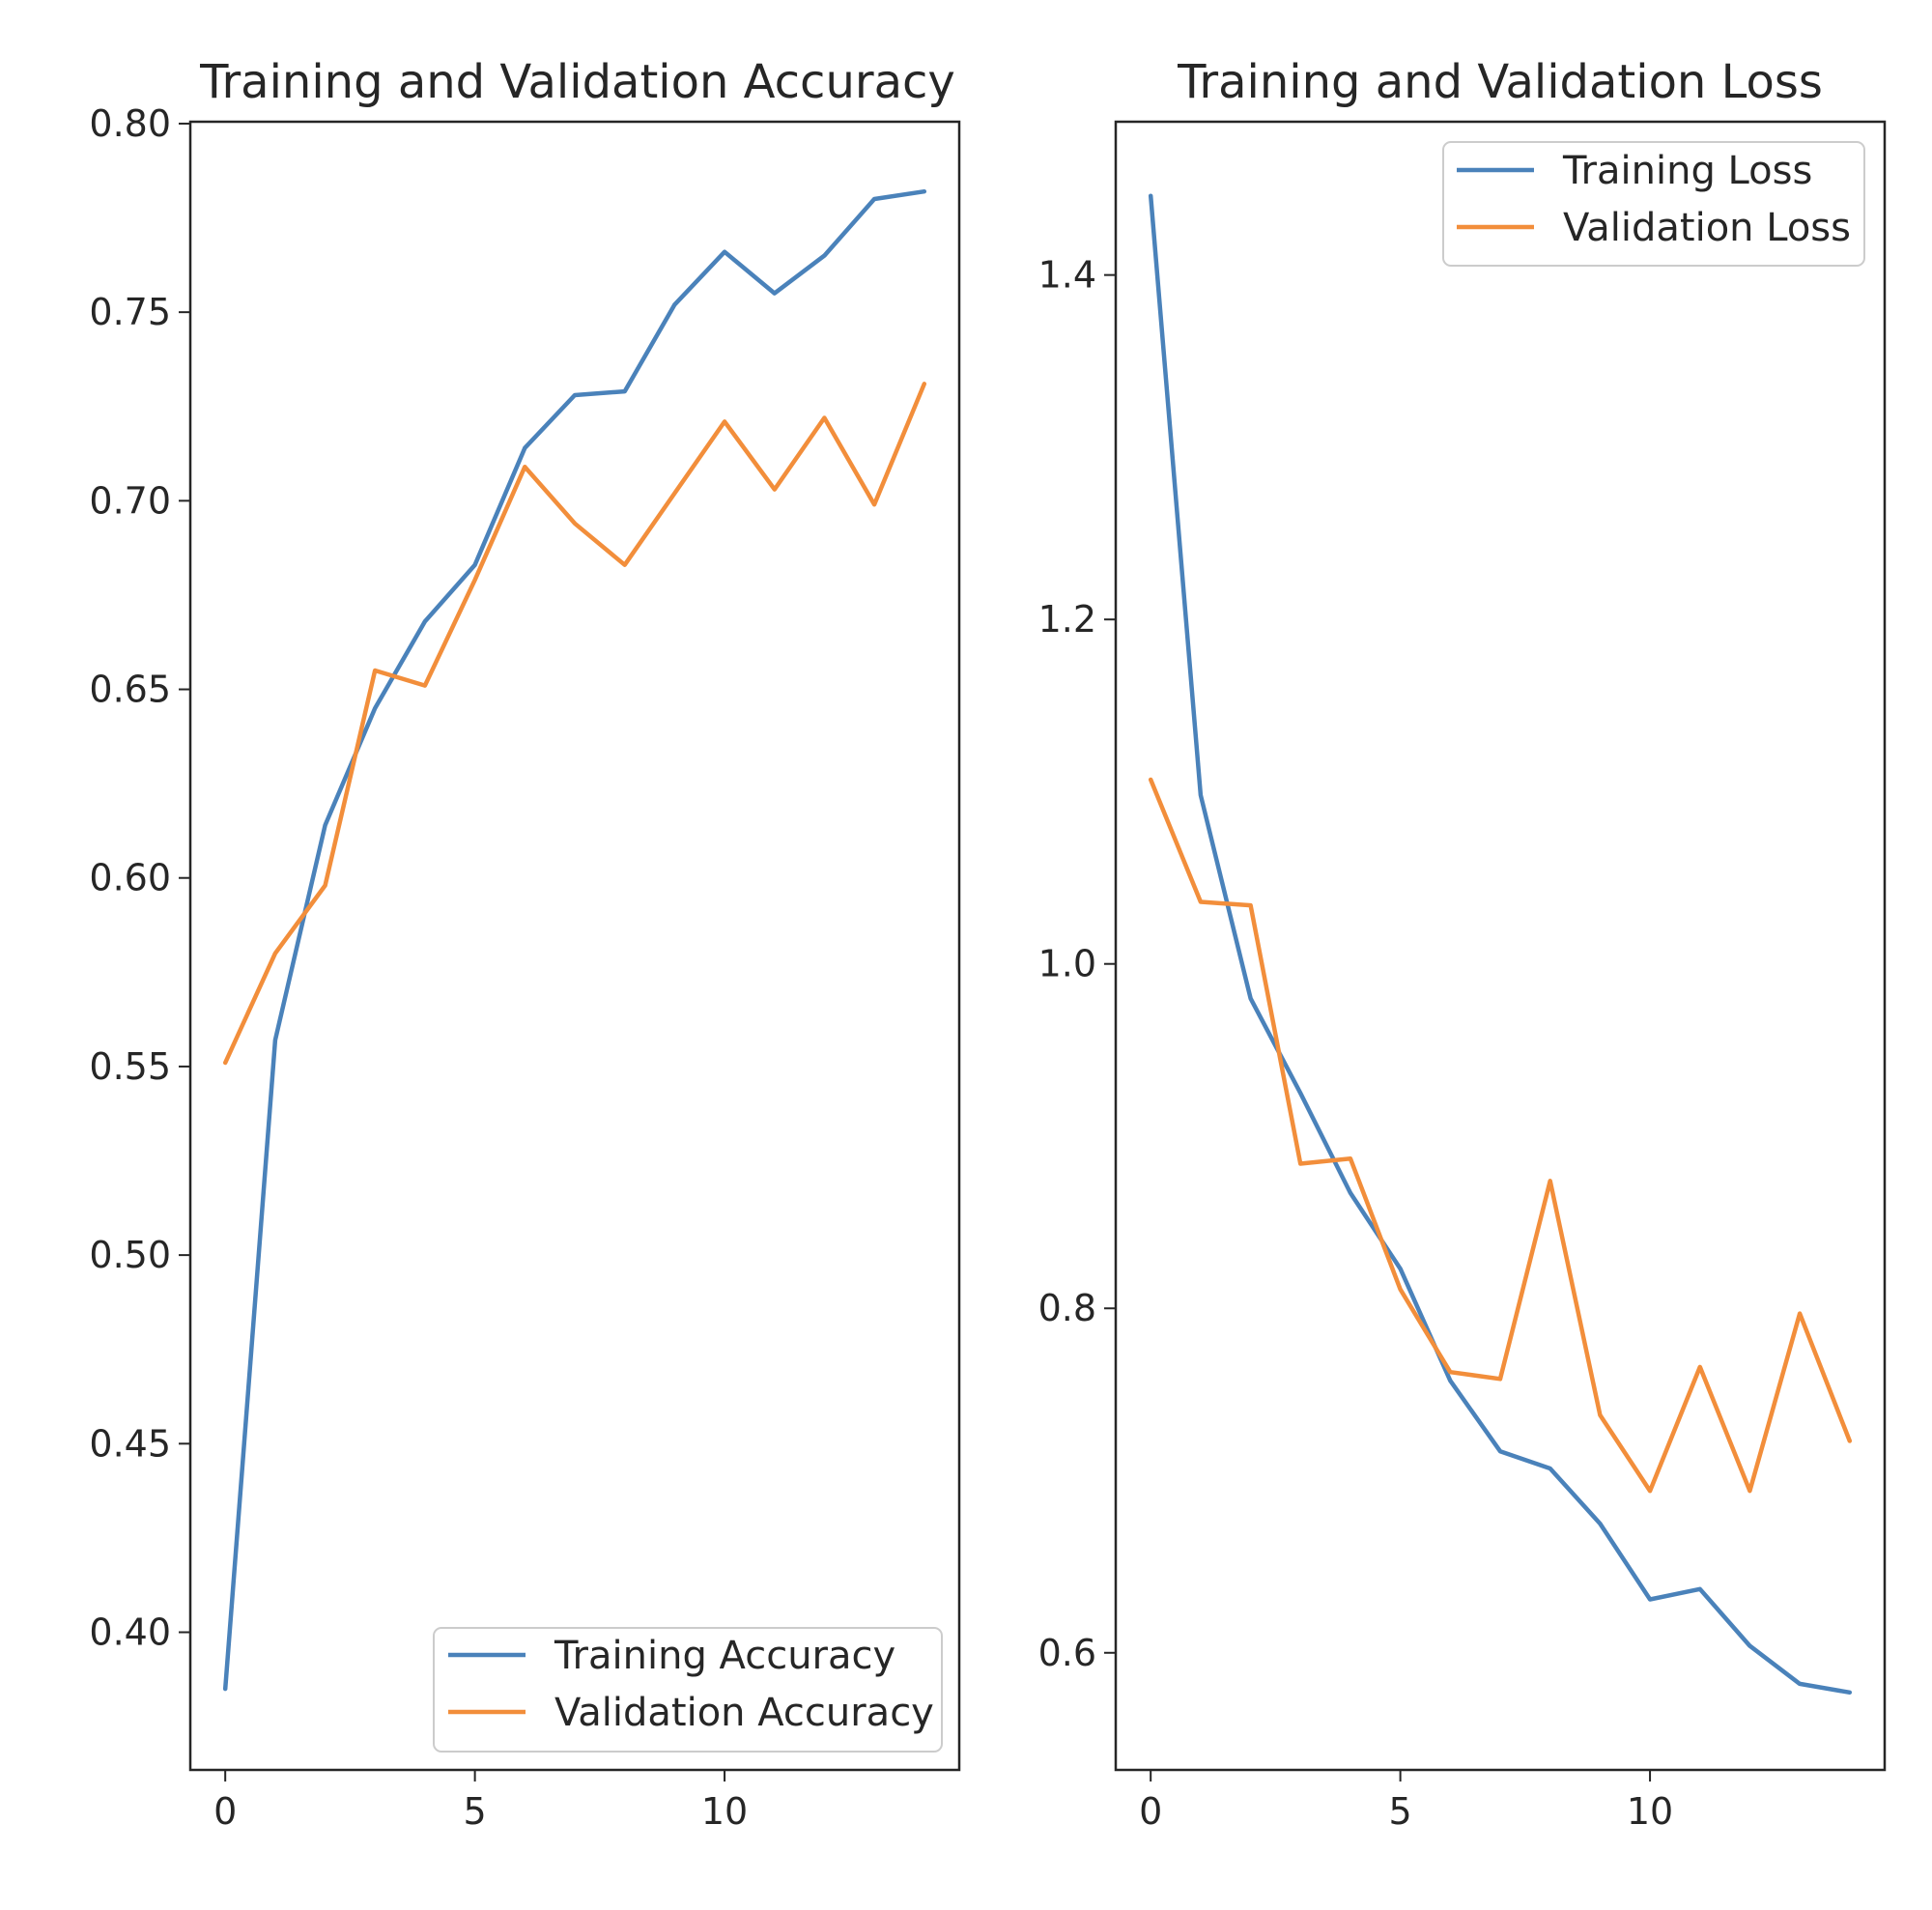 This screenshot has height=1910, width=1932. Describe the element at coordinates (1067, 1308) in the screenshot. I see `loss-y-tick-label: 0.8` at that location.